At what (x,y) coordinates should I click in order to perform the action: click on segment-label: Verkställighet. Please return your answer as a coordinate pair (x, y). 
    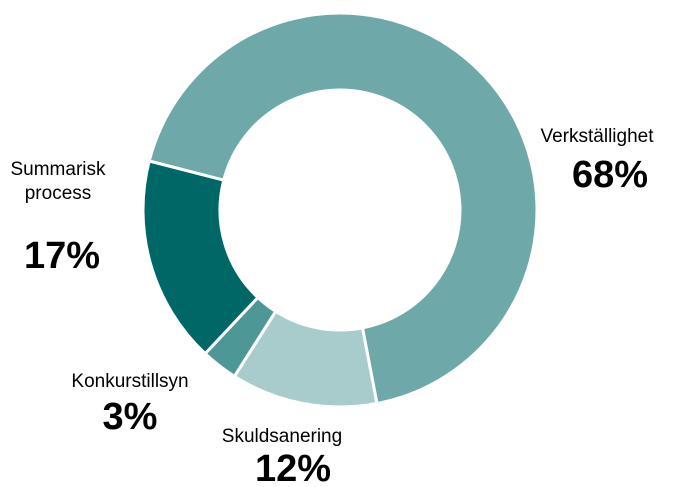
    Looking at the image, I should click on (597, 136).